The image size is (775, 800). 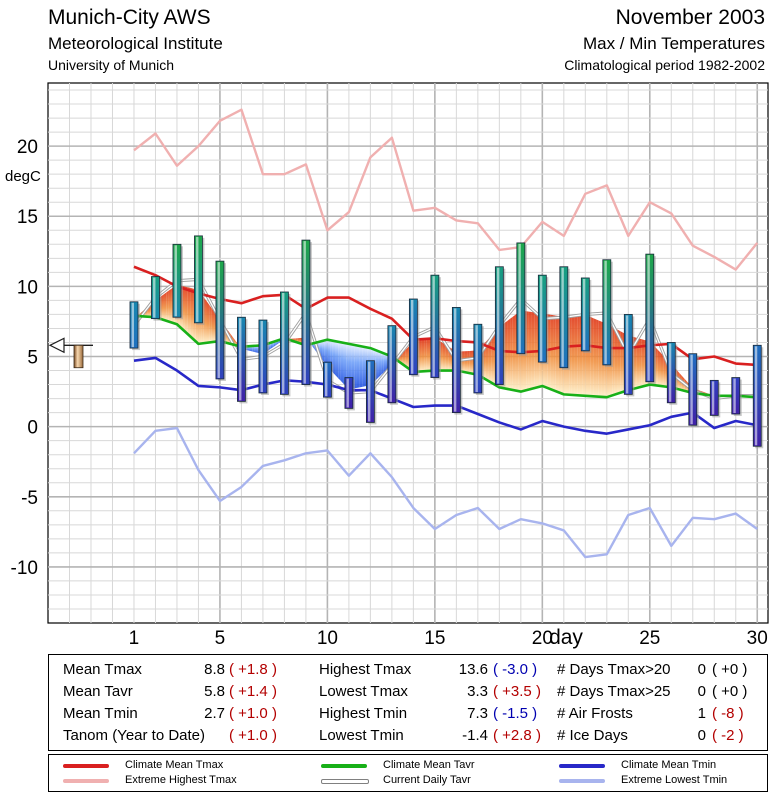 What do you see at coordinates (214, 713) in the screenshot?
I see `stat-value: 2.7` at bounding box center [214, 713].